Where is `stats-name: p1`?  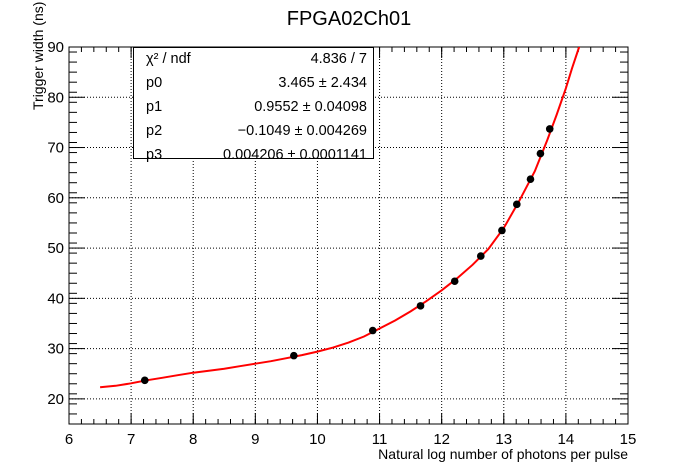
stats-name: p1 is located at coordinates (154, 107).